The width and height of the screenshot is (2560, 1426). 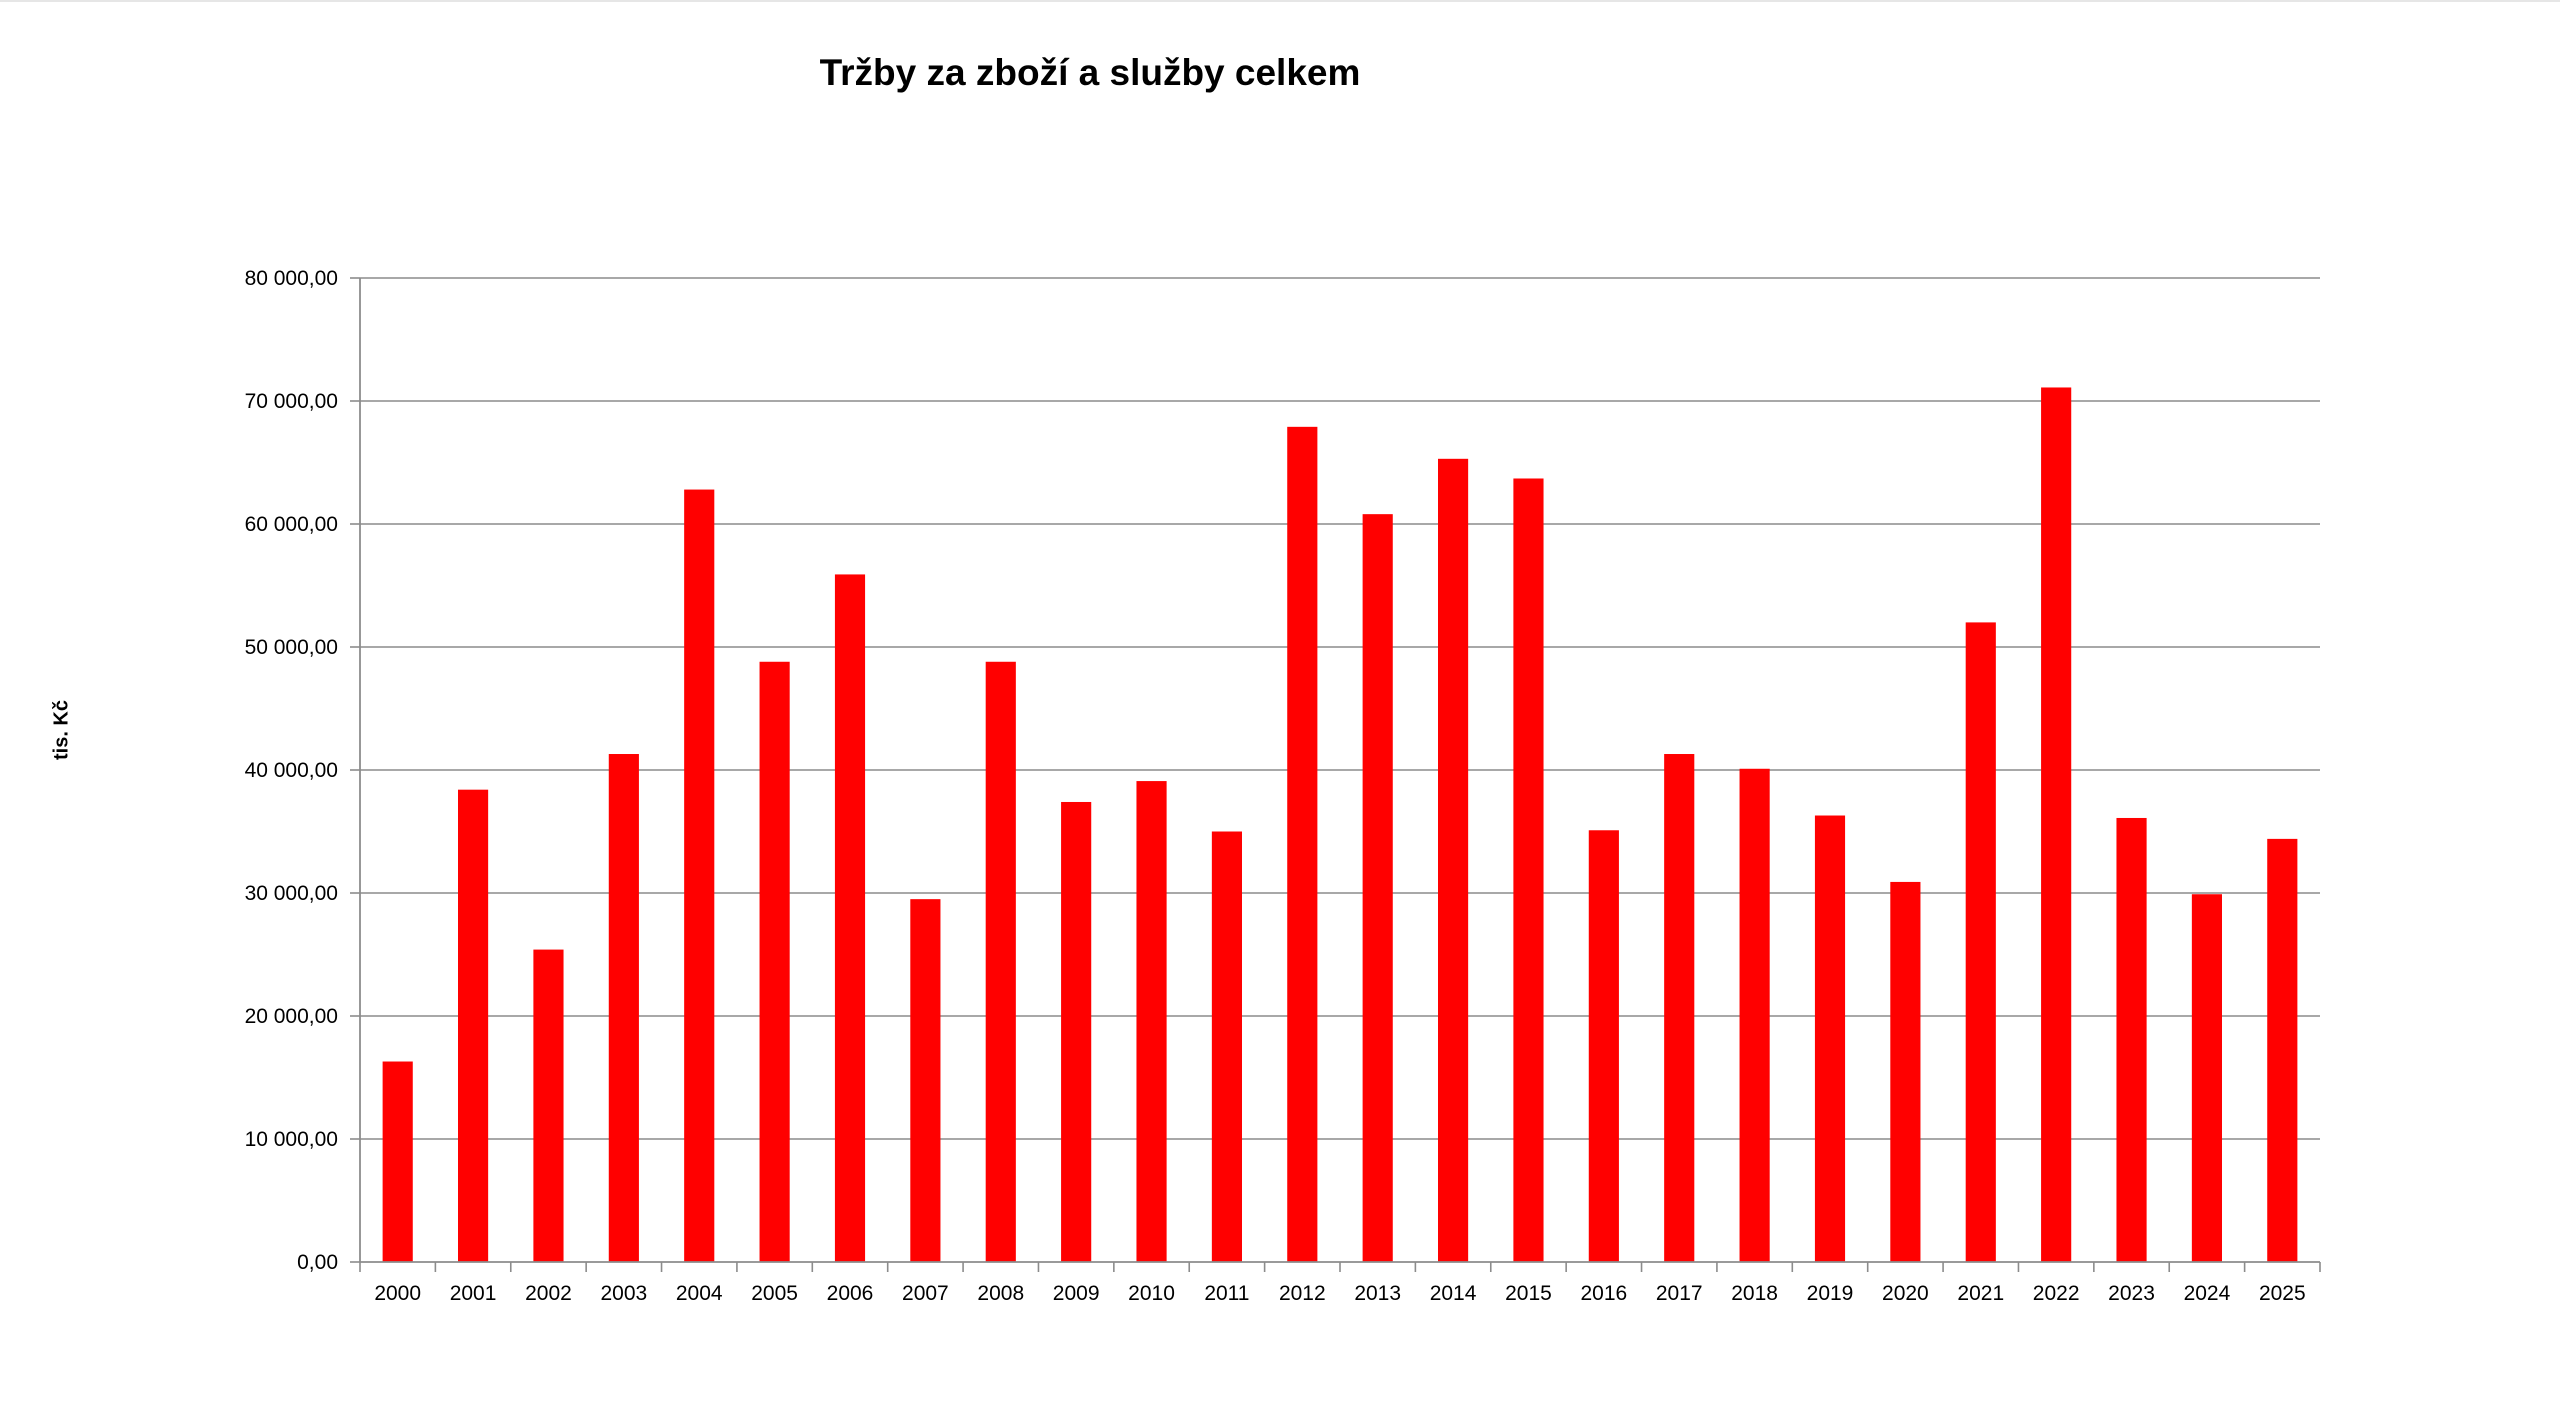 What do you see at coordinates (1453, 1293) in the screenshot?
I see `x-tick-label: 2014` at bounding box center [1453, 1293].